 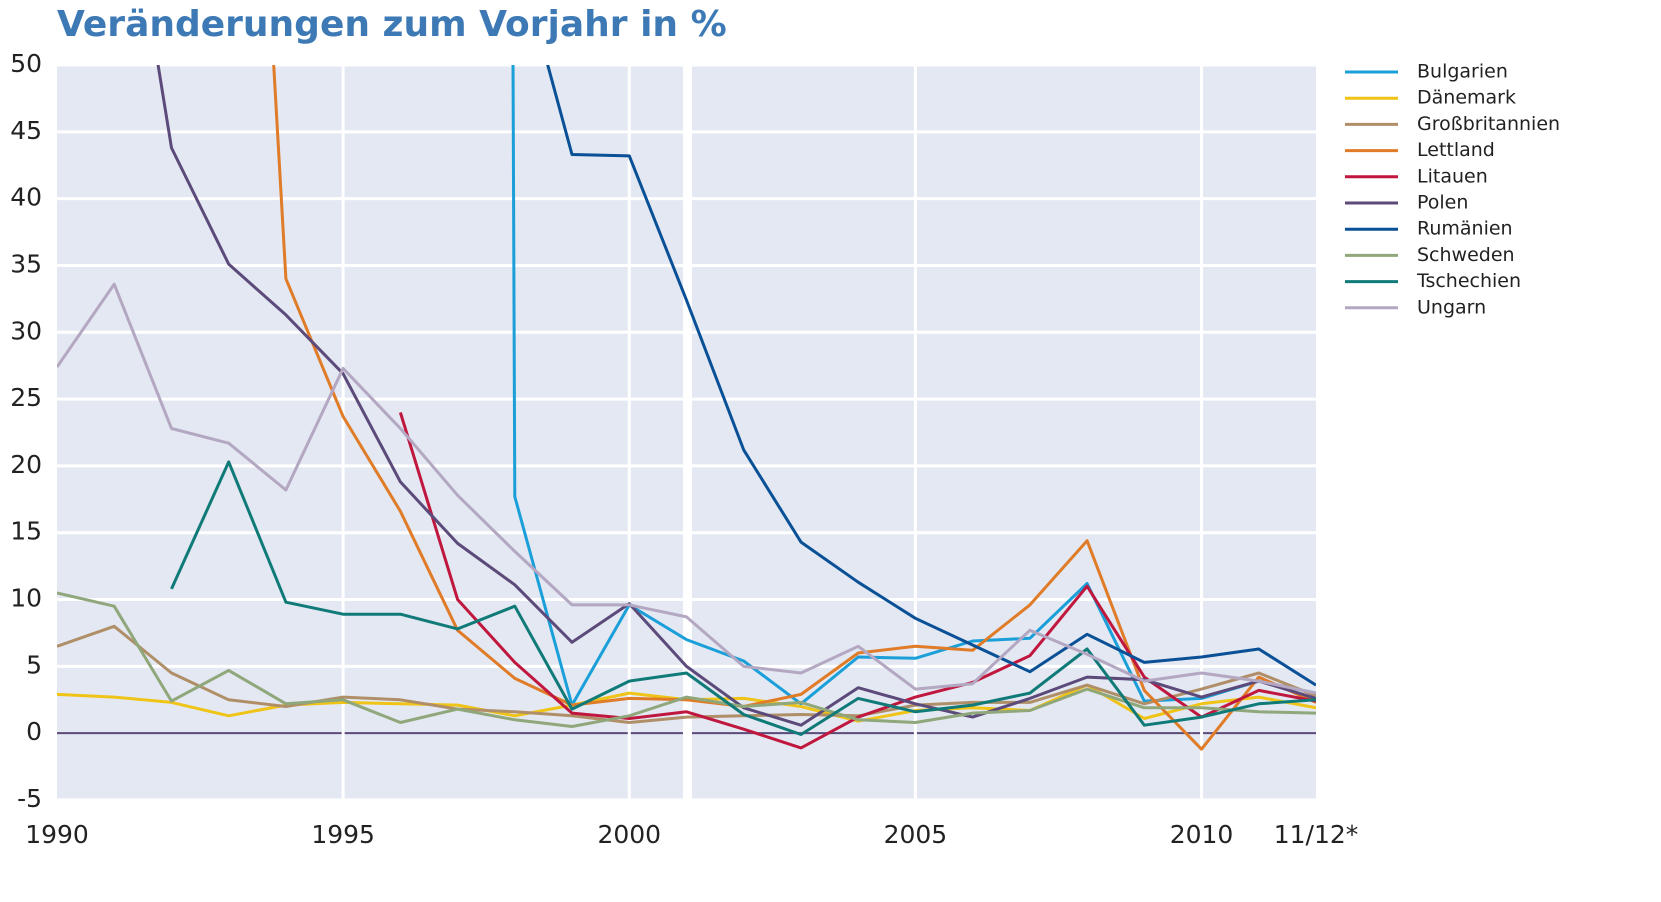 I want to click on x-tick-label: 1990, so click(x=57, y=834).